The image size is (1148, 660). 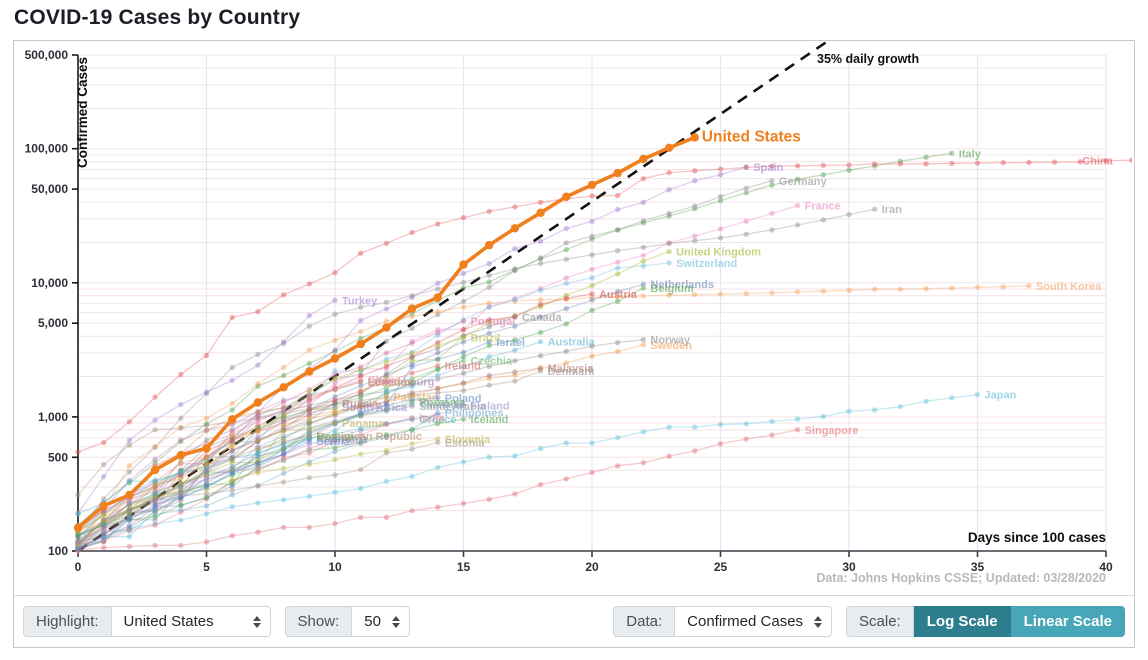 I want to click on svg-text: Israel, so click(x=510, y=343).